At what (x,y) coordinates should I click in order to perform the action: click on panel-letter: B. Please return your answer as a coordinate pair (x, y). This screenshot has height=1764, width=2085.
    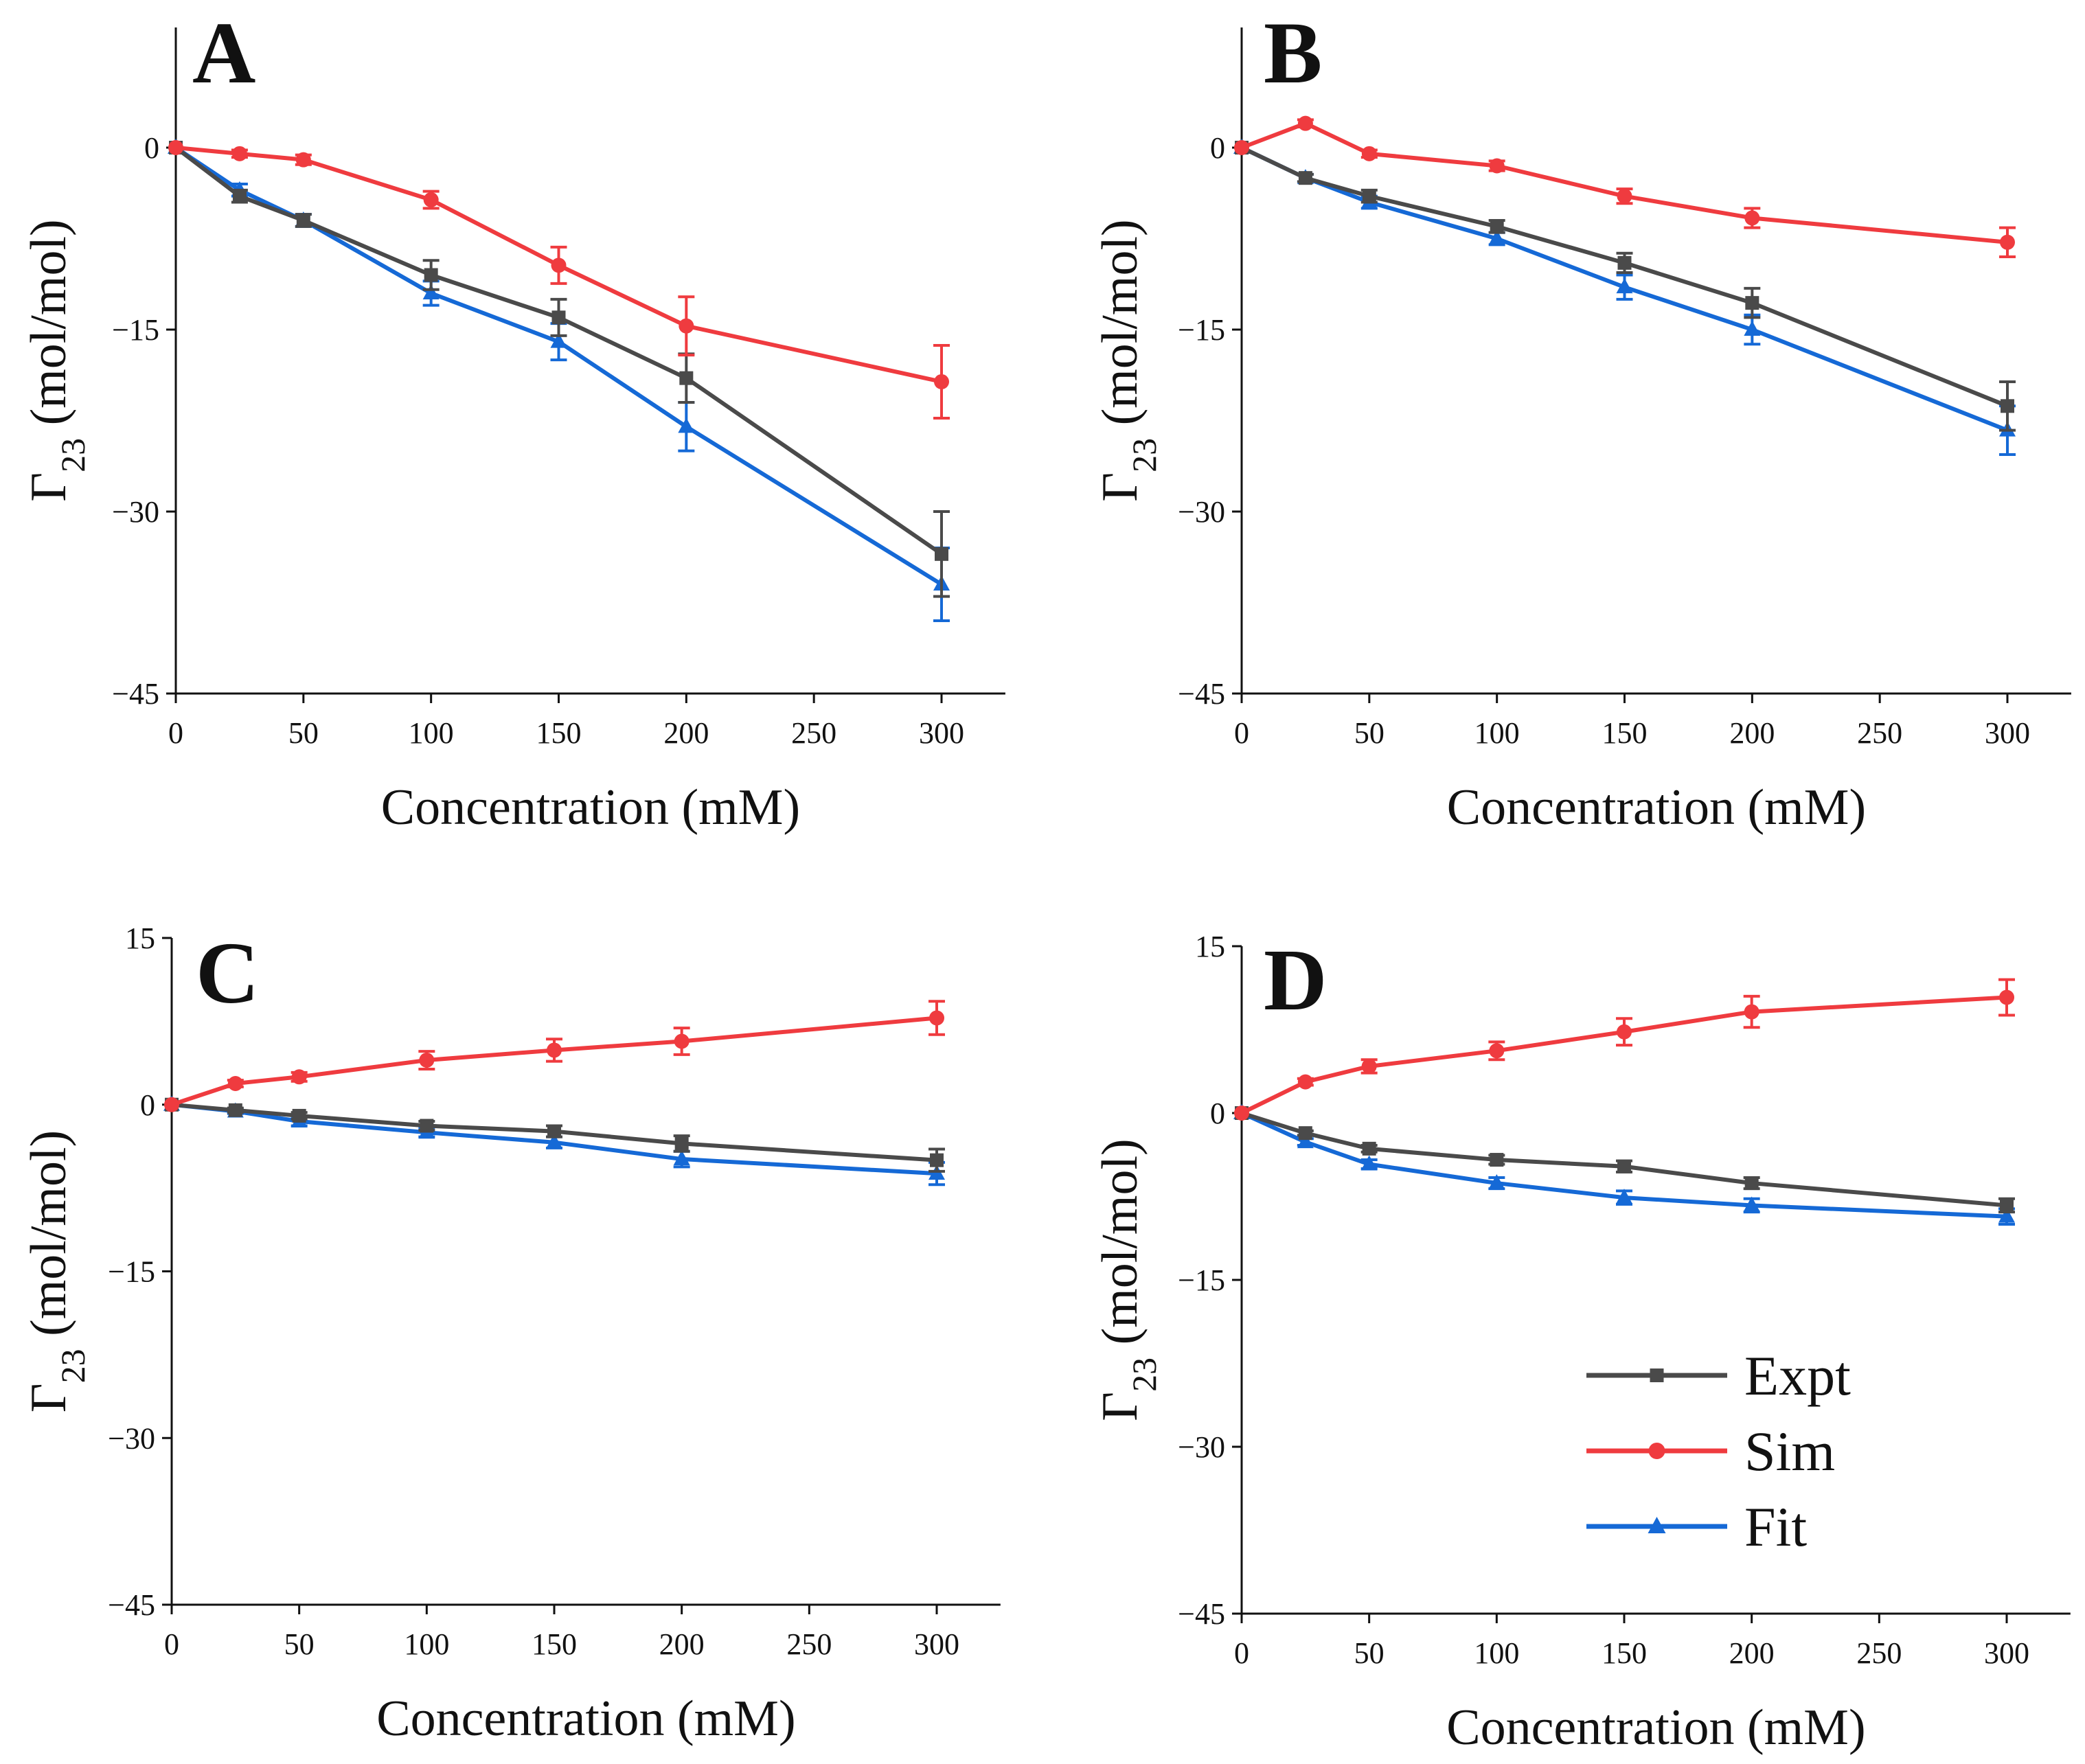
    Looking at the image, I should click on (1293, 53).